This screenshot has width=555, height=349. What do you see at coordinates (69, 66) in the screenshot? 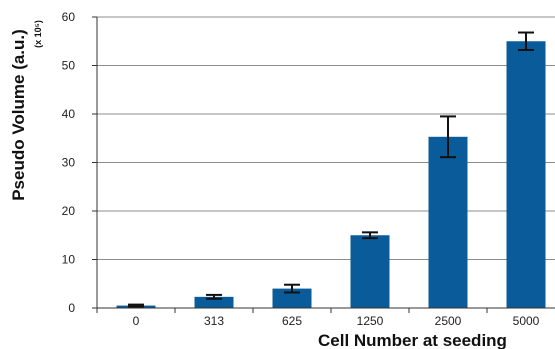
I see `y-tick-label: 50` at bounding box center [69, 66].